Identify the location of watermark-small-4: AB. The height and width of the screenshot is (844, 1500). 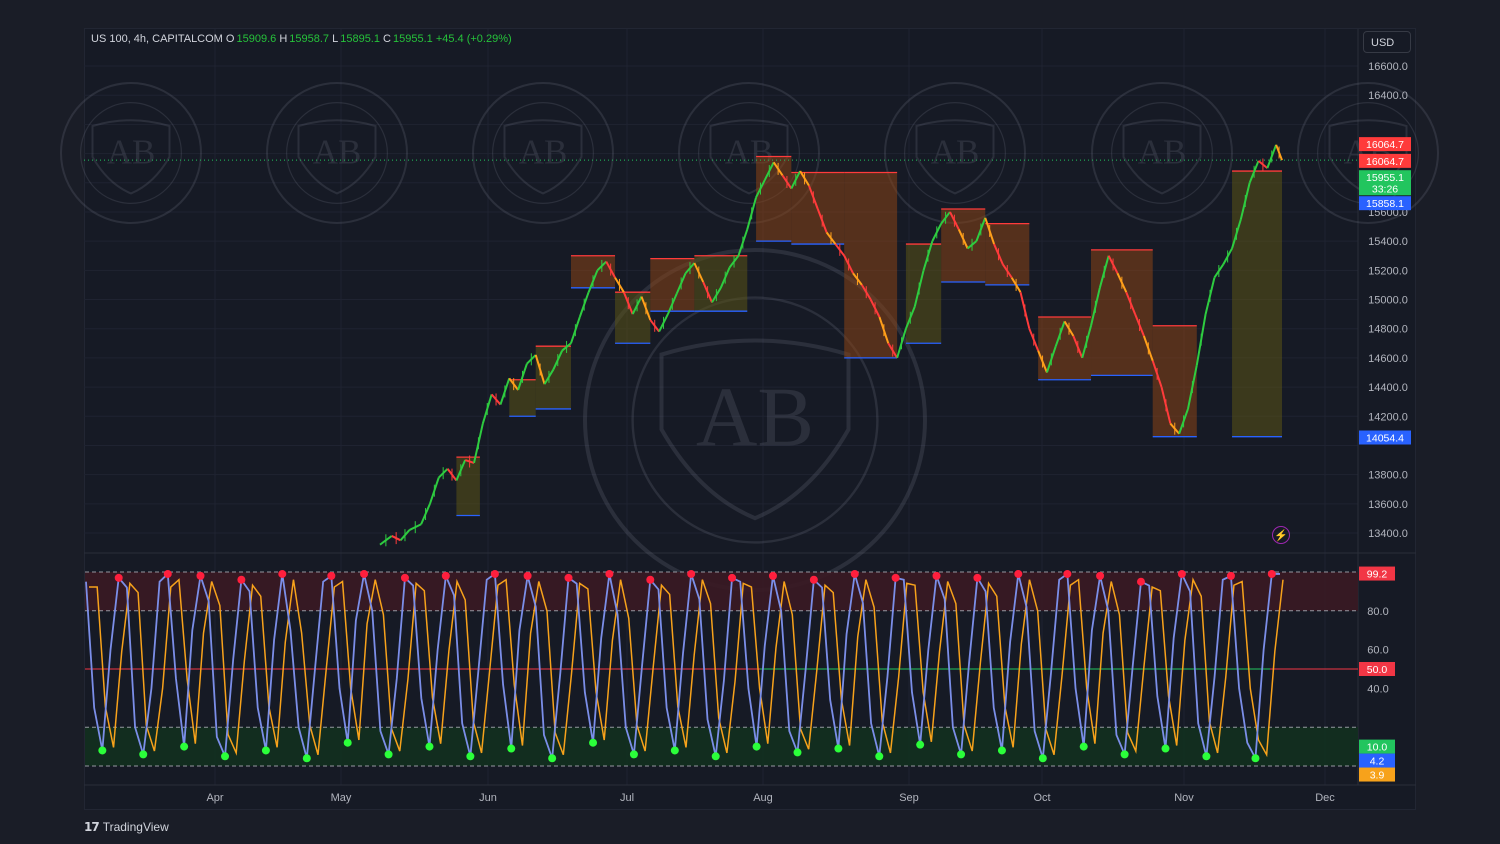
(955, 153).